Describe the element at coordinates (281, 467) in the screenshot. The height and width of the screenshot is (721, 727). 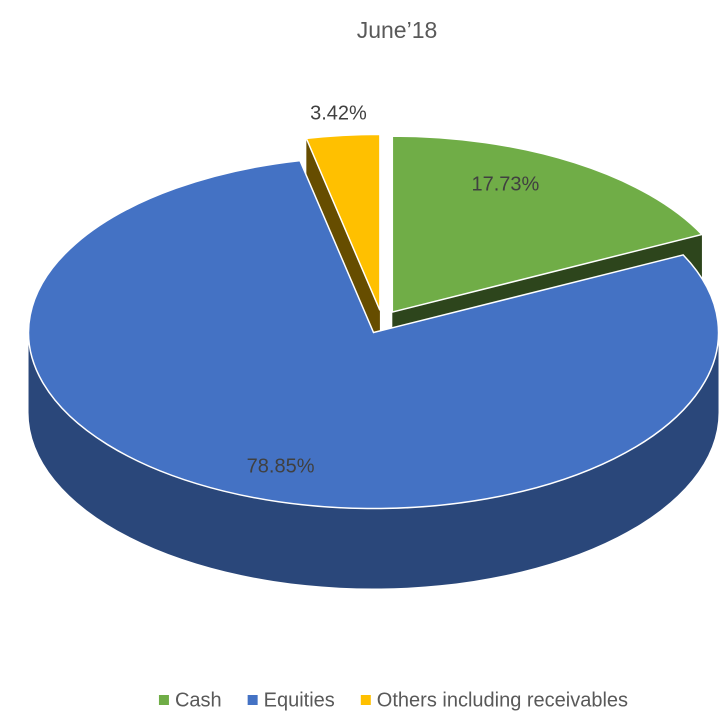
I see `data-label: 78.85%` at that location.